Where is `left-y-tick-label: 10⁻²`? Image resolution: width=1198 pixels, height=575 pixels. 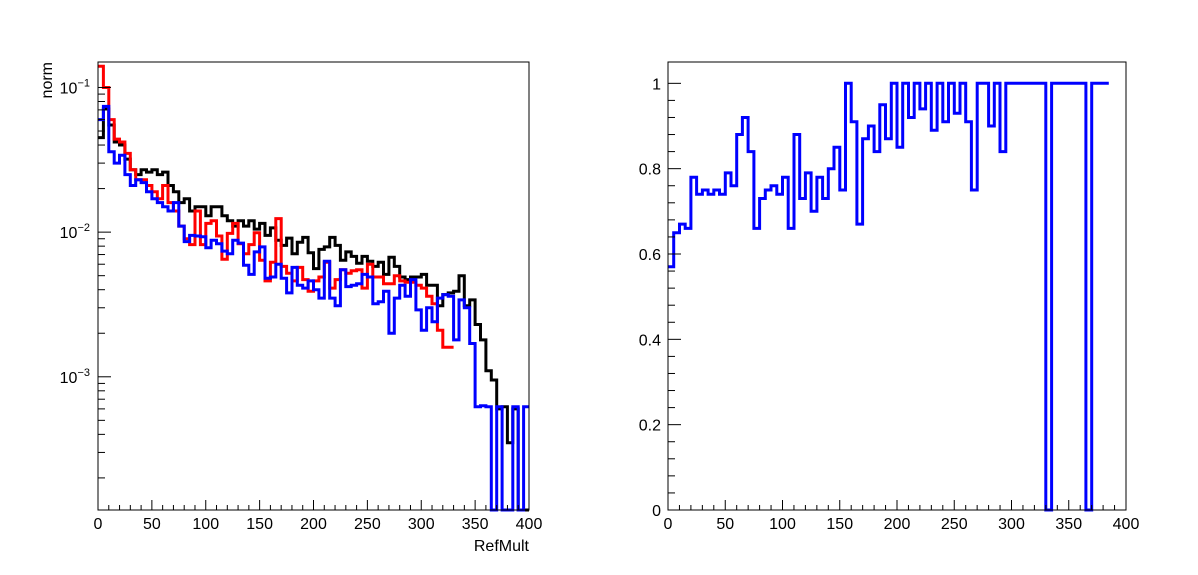 left-y-tick-label: 10⁻² is located at coordinates (75, 232).